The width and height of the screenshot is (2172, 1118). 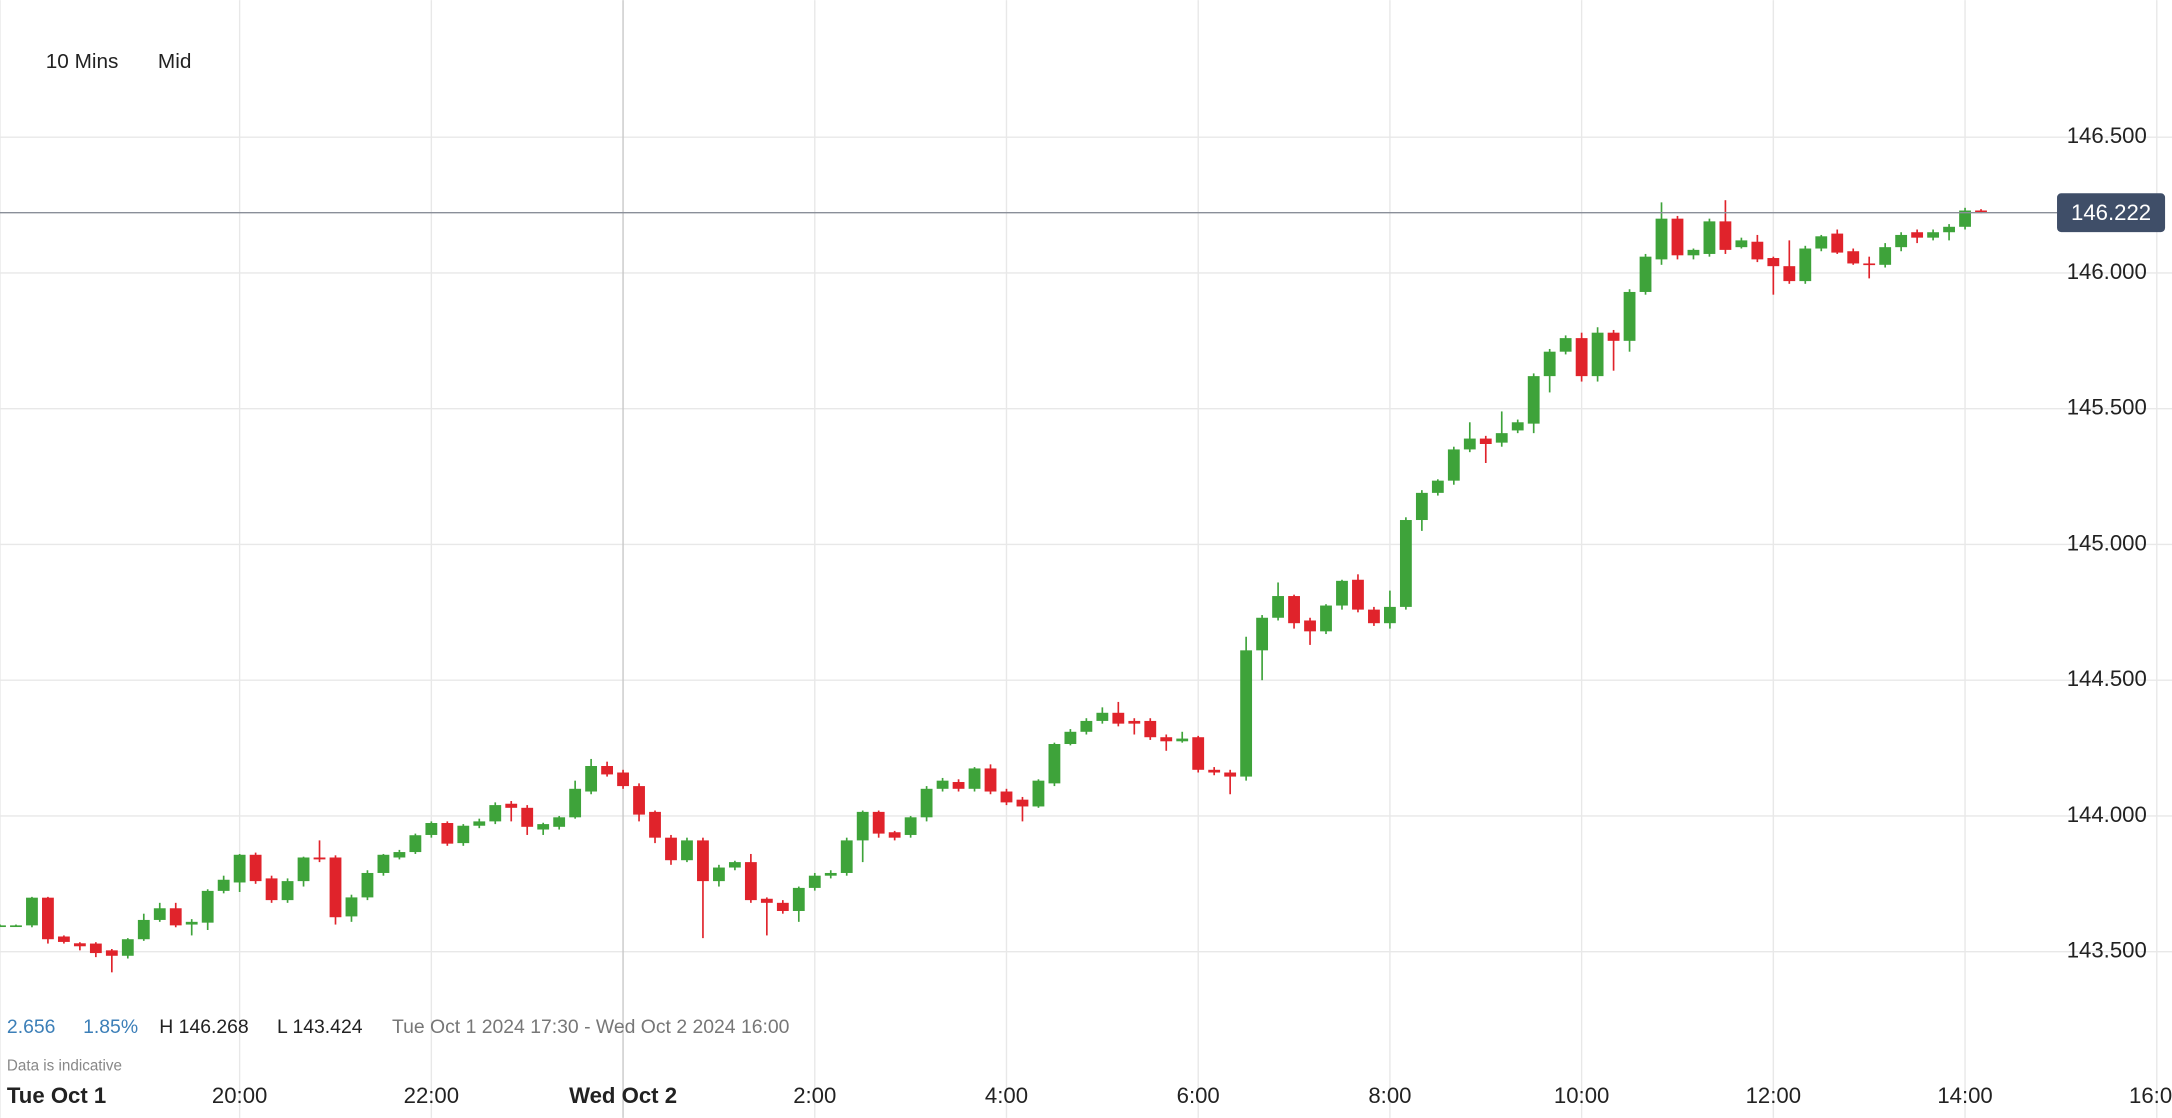 I want to click on y-tick-label: 146.000, so click(x=2107, y=271).